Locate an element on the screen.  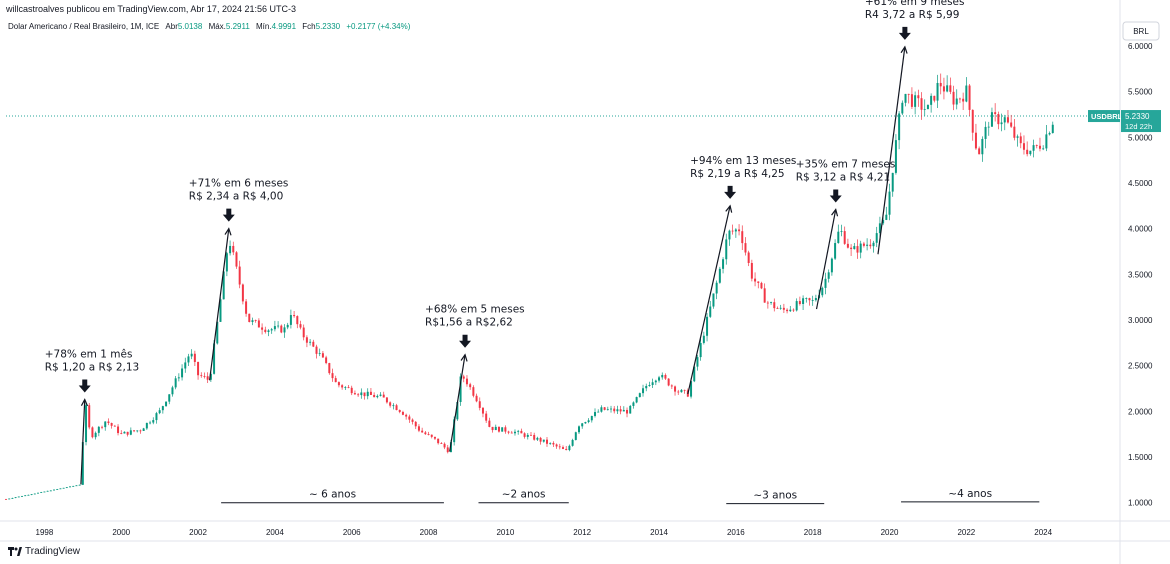
y-tick-label: 3.5000 is located at coordinates (1140, 274).